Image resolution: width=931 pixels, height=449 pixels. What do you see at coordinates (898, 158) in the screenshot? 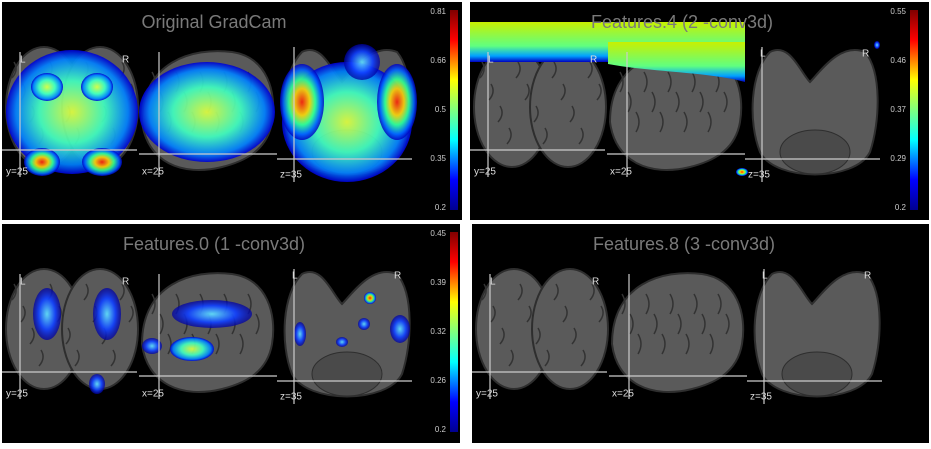
I see `colorbar-label: 0.29` at bounding box center [898, 158].